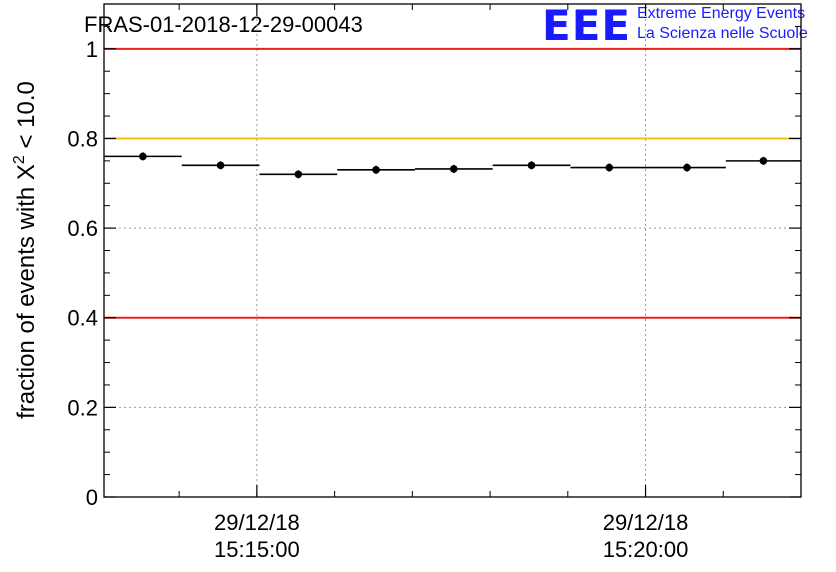 The width and height of the screenshot is (836, 572). What do you see at coordinates (26, 291) in the screenshot?
I see `y-axis-title-main: fraction of events with X` at bounding box center [26, 291].